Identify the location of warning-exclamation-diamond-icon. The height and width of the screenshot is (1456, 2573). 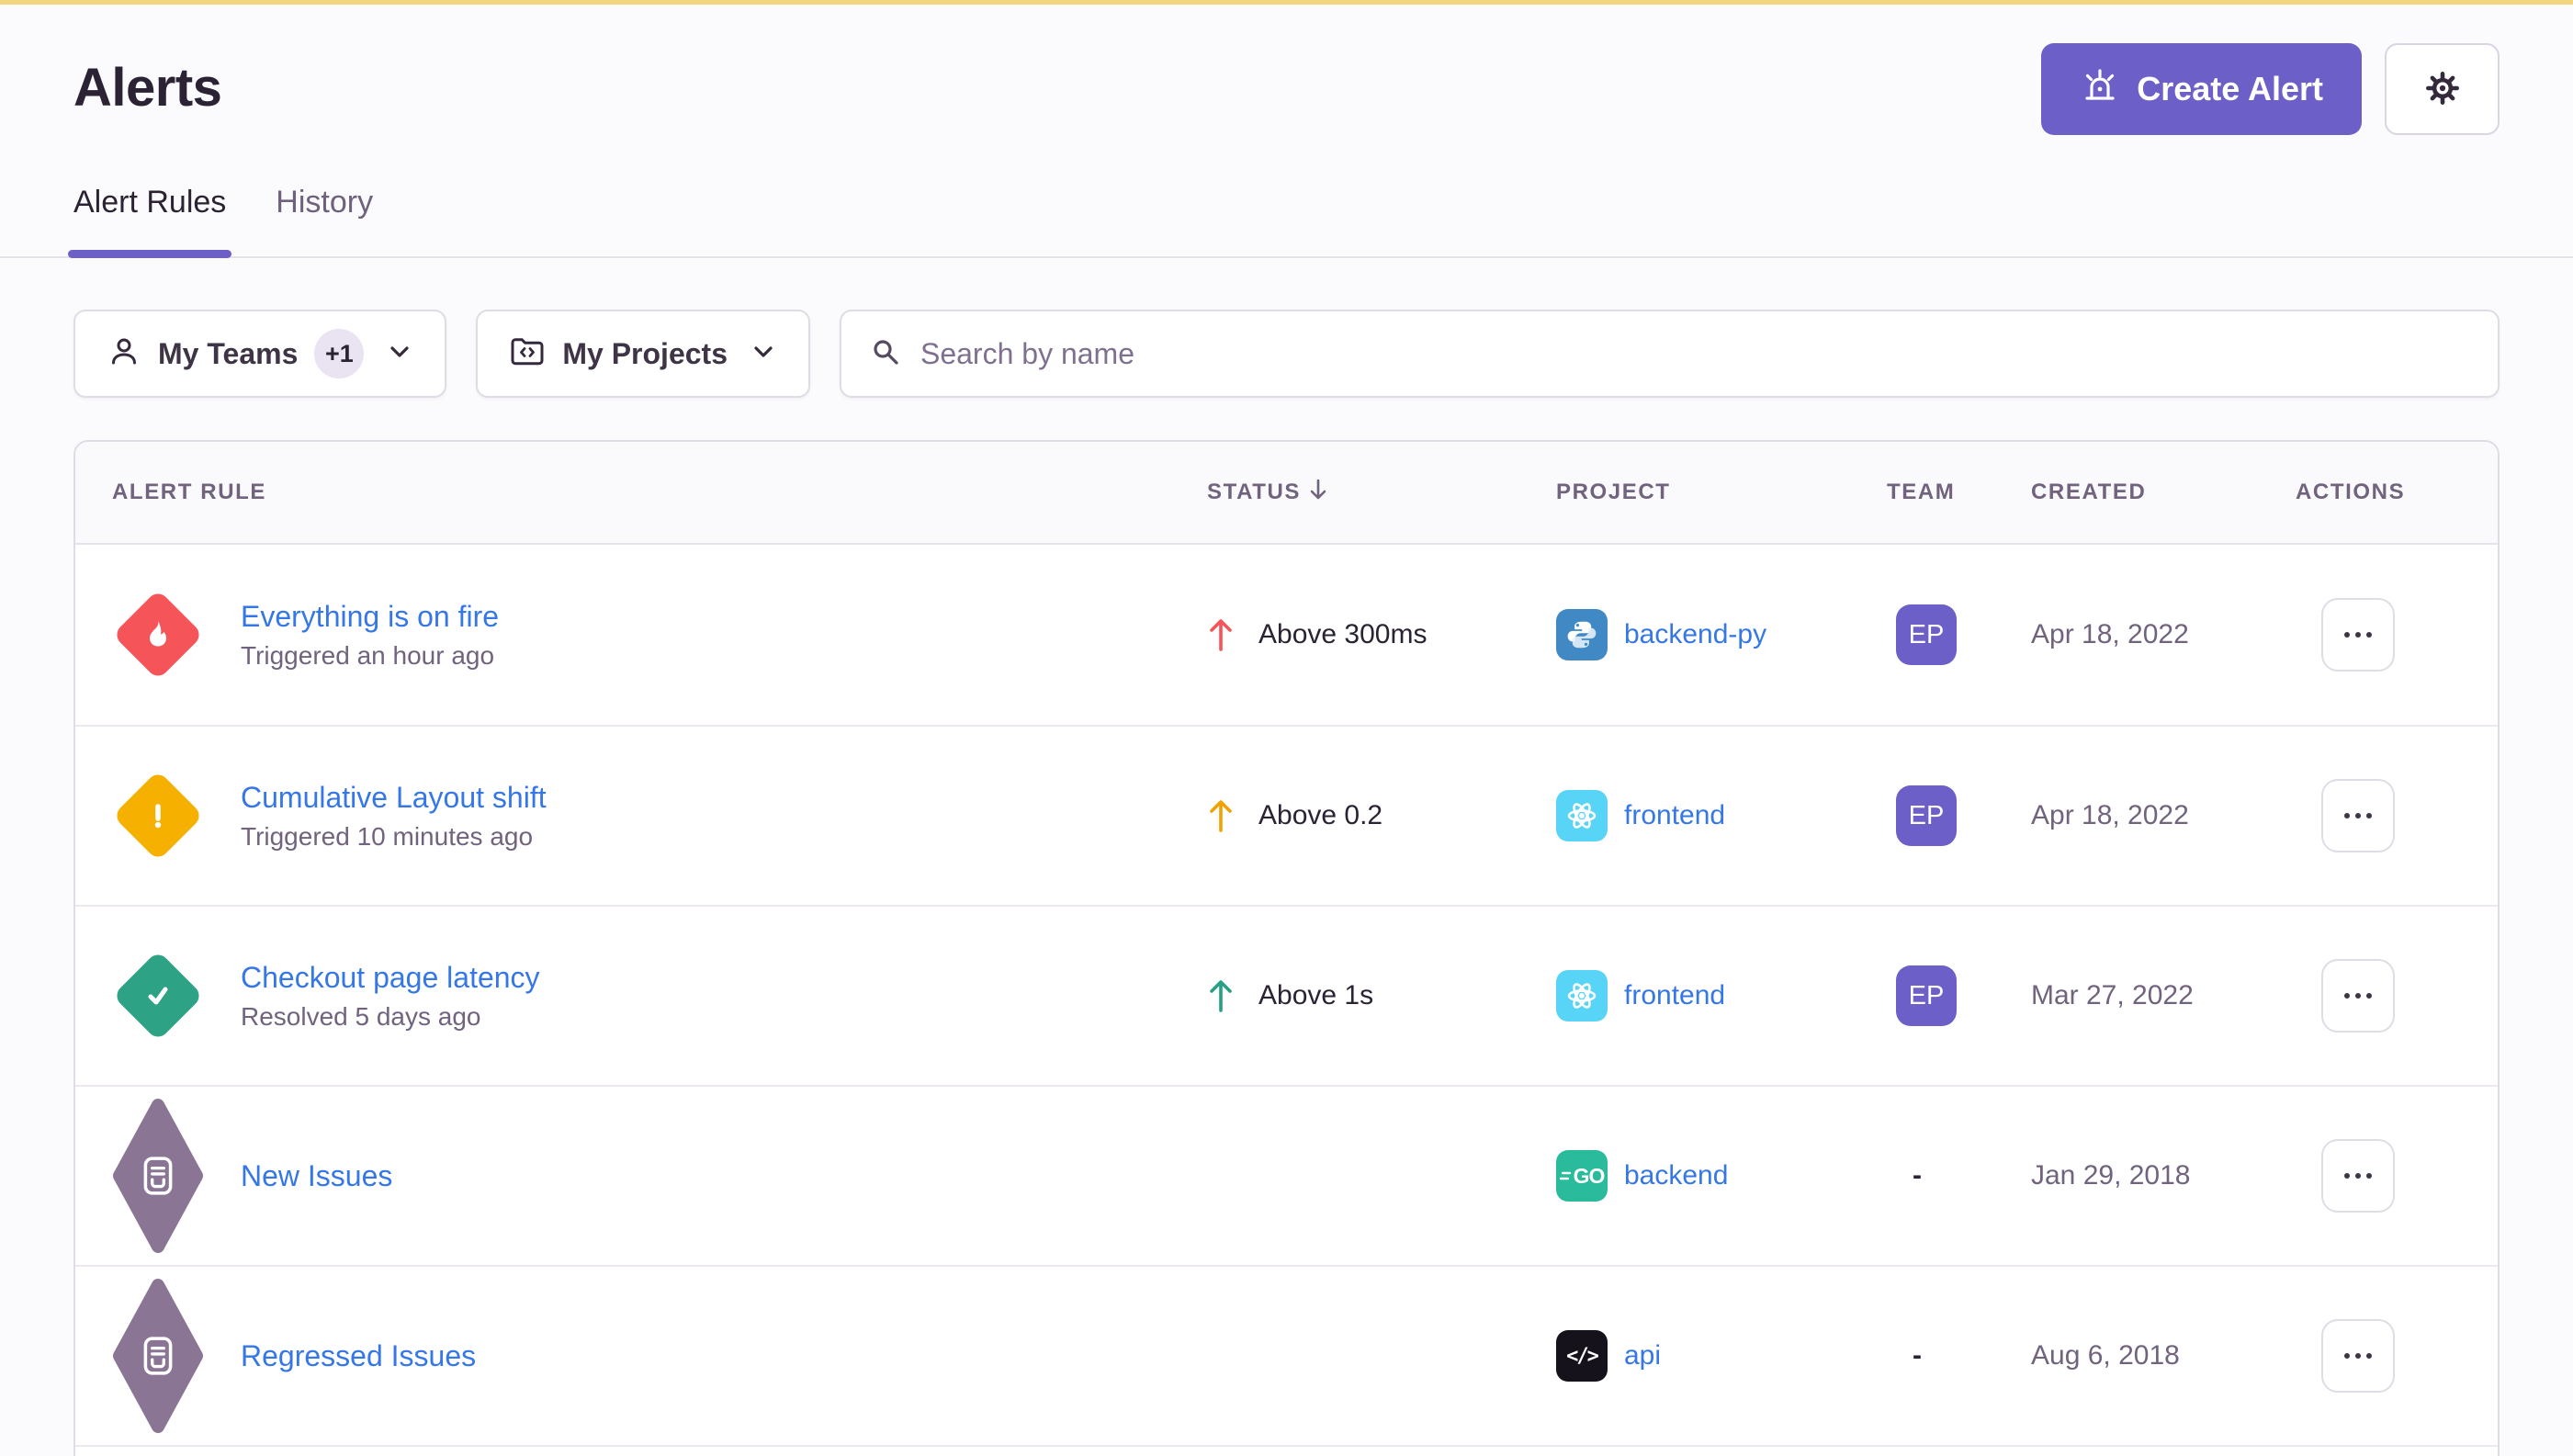
(158, 816).